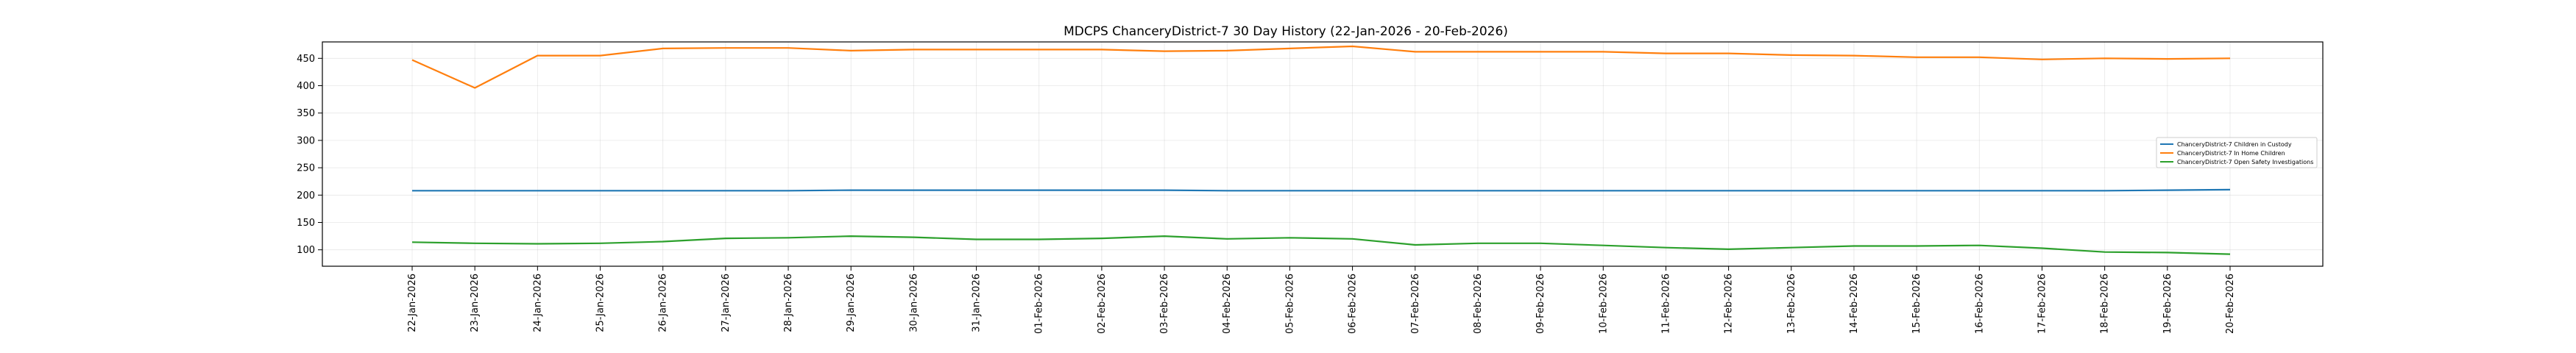 Image resolution: width=2576 pixels, height=353 pixels. What do you see at coordinates (1415, 304) in the screenshot?
I see `x-tick-label: 07-Feb-2026` at bounding box center [1415, 304].